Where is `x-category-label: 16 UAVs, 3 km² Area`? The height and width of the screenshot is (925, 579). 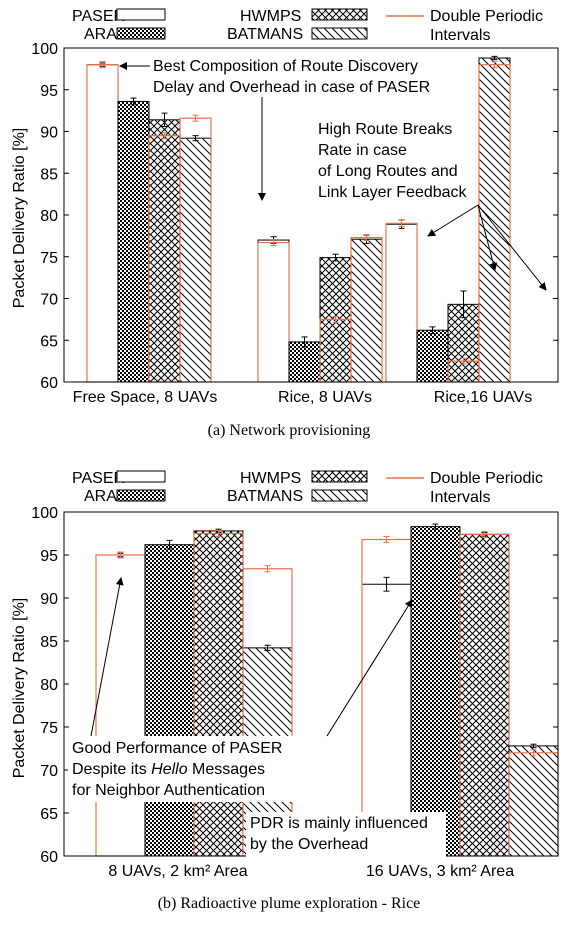 x-category-label: 16 UAVs, 3 km² Area is located at coordinates (440, 871).